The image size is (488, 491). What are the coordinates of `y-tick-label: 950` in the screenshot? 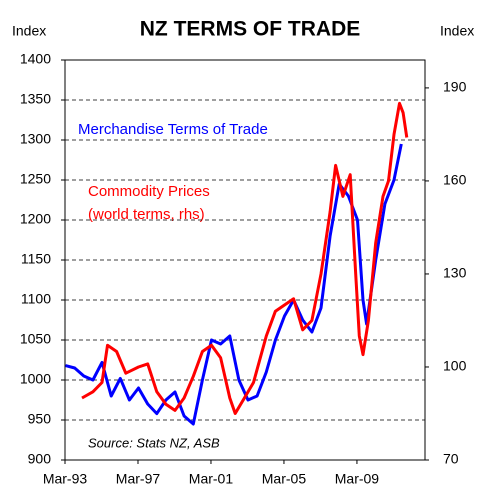 It's located at (40, 419).